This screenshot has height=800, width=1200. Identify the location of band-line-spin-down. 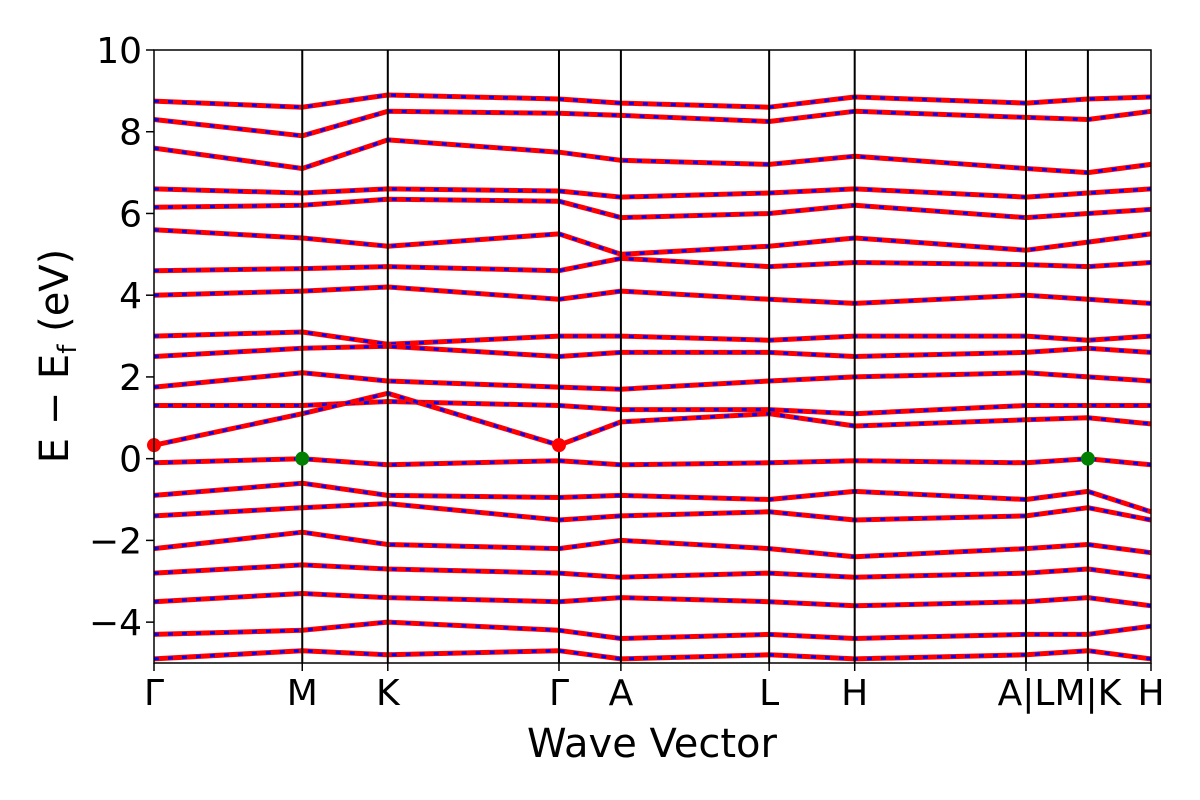
(652, 156).